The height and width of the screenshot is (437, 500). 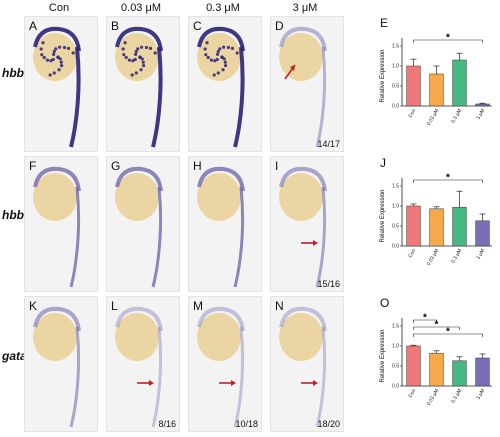 I want to click on chart-letter: J, so click(x=383, y=163).